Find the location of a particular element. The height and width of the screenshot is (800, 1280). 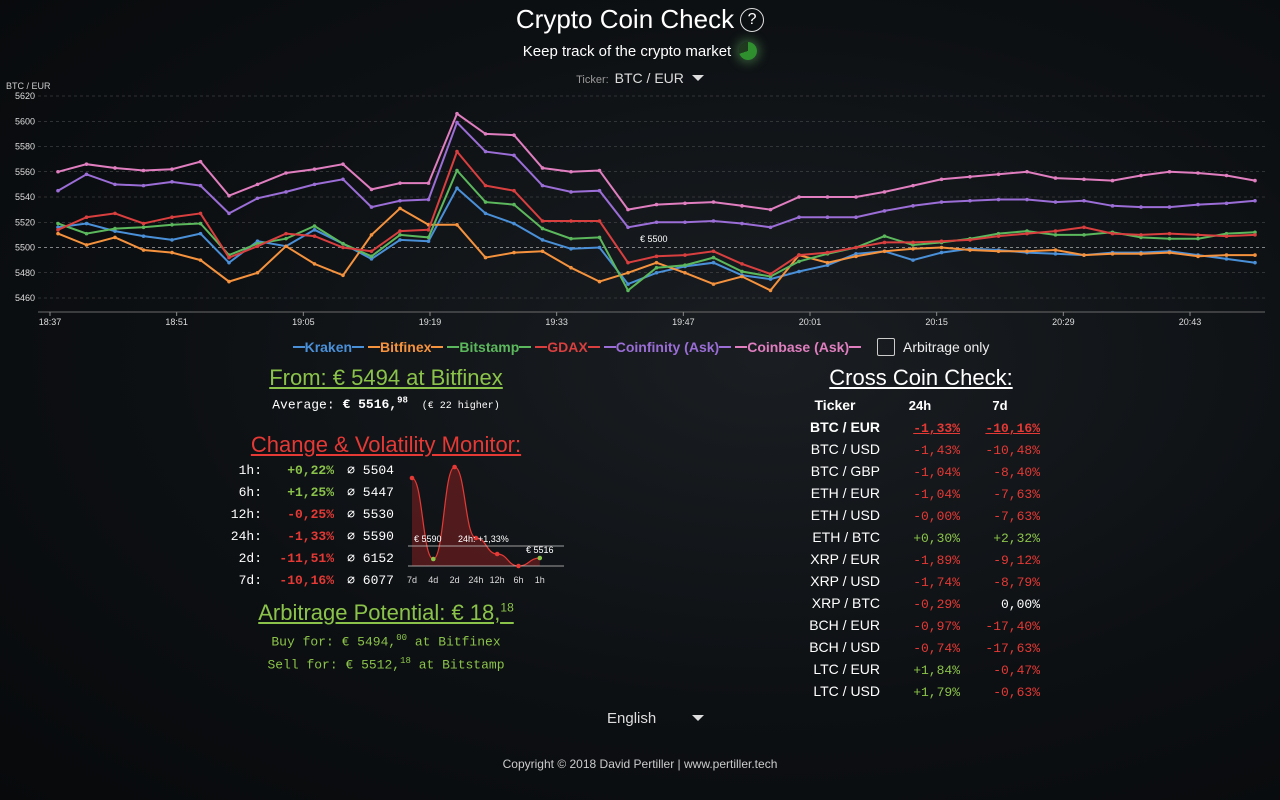

cross-row: ETH / BTC +0,30% +2,32% is located at coordinates (915, 537).